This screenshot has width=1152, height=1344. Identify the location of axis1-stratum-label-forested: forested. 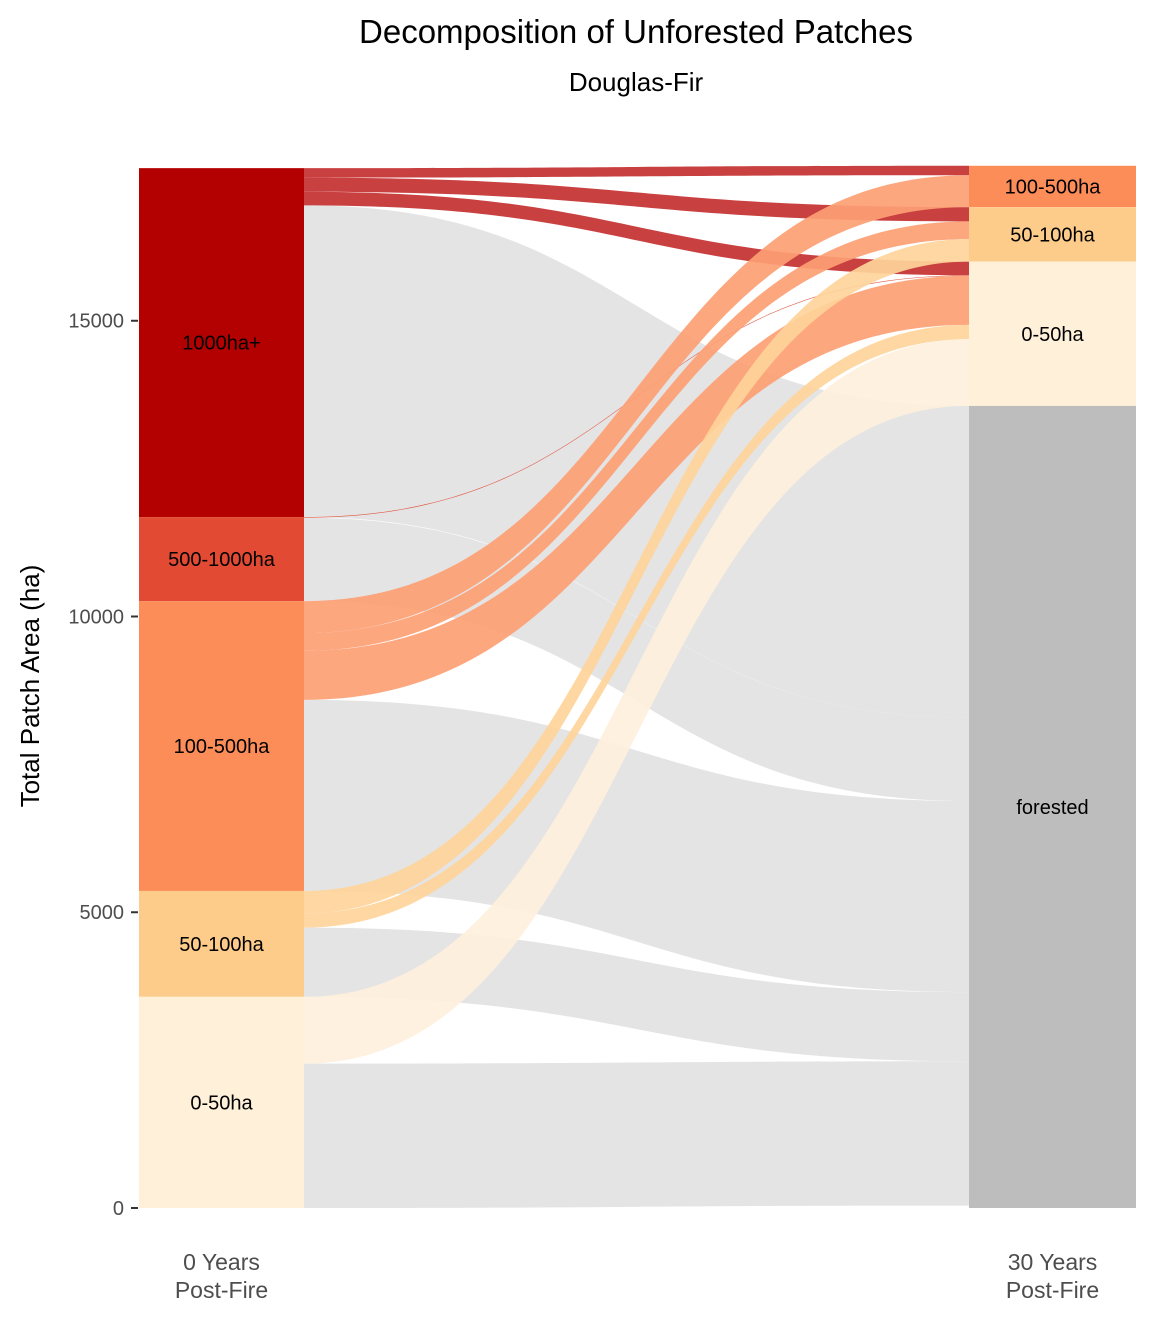
(1052, 808).